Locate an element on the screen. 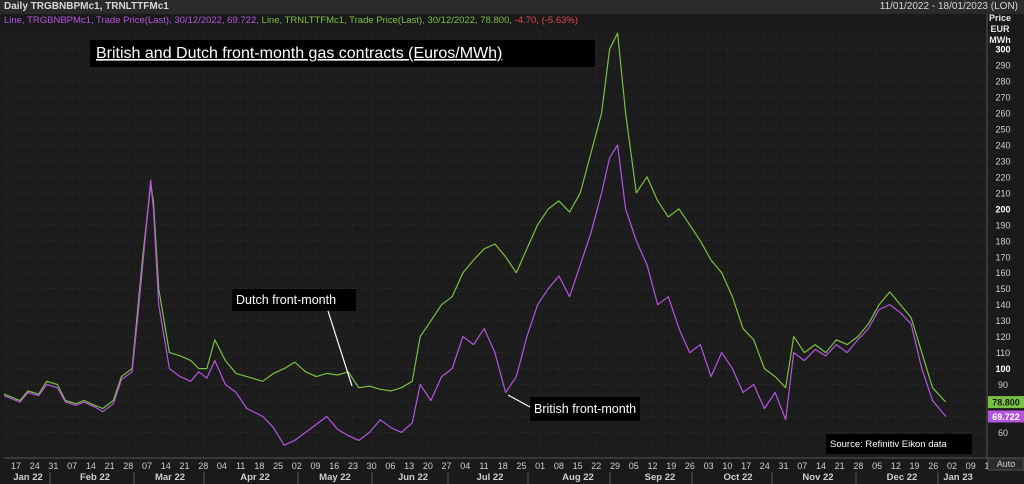 The width and height of the screenshot is (1024, 484). x-tick-label: 27 is located at coordinates (447, 466).